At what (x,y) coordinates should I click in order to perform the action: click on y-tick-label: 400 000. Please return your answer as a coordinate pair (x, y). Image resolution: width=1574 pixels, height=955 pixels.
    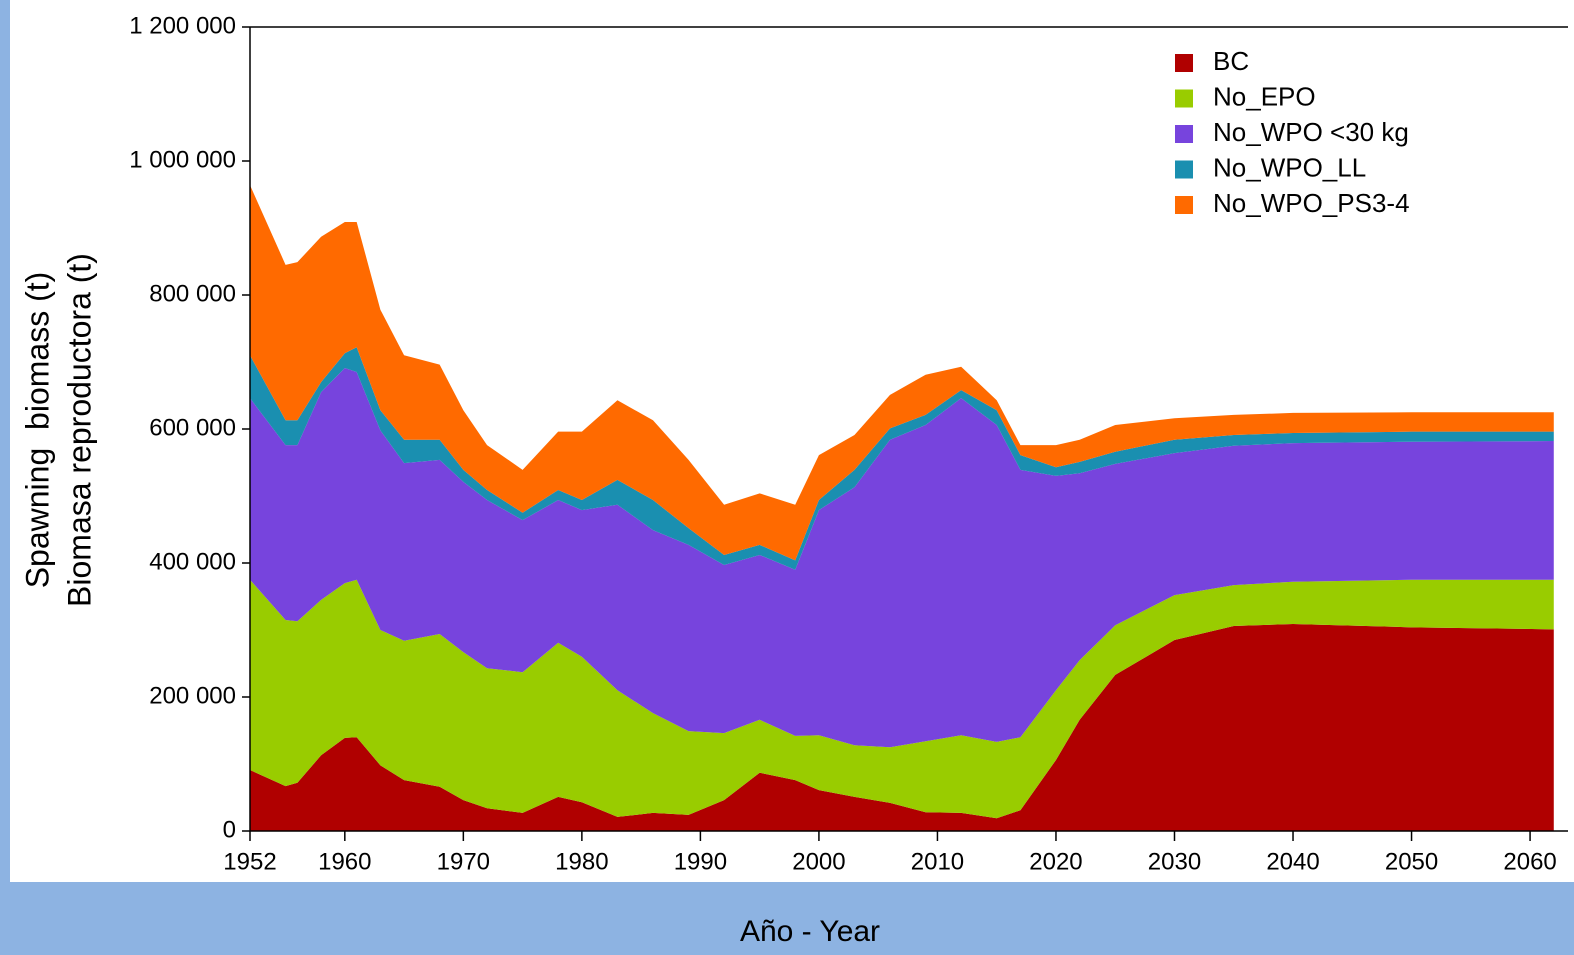
    Looking at the image, I should click on (192, 561).